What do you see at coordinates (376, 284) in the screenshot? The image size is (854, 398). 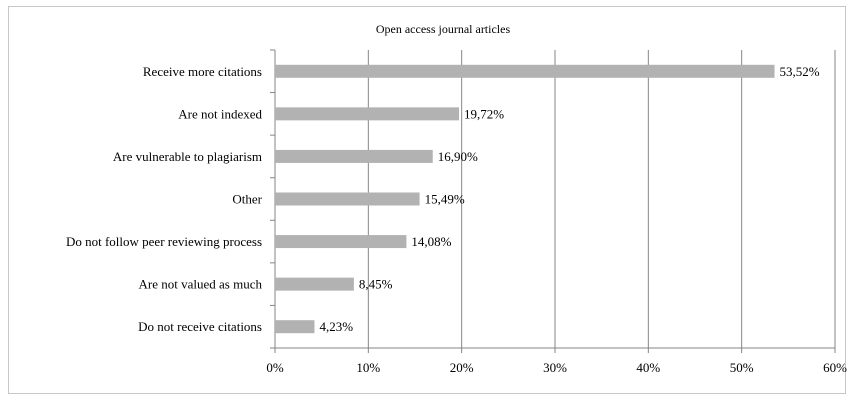 I see `data-label: 8,45%` at bounding box center [376, 284].